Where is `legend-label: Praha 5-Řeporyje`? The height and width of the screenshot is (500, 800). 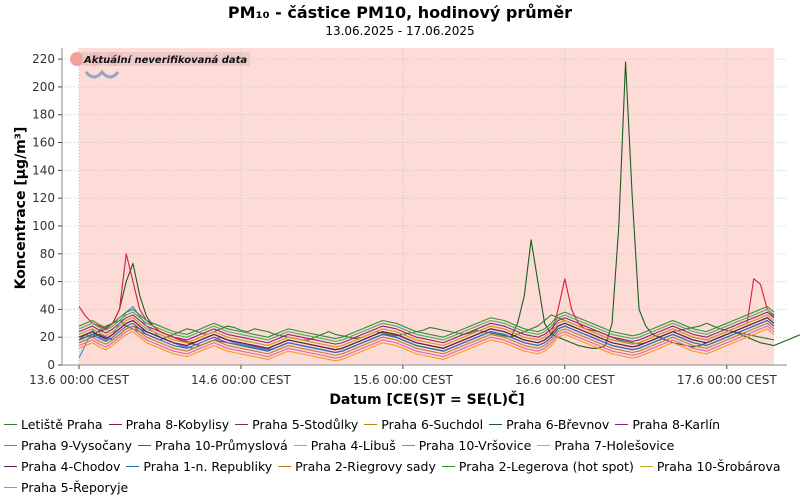
legend-label: Praha 5-Řeporyje is located at coordinates (75, 487).